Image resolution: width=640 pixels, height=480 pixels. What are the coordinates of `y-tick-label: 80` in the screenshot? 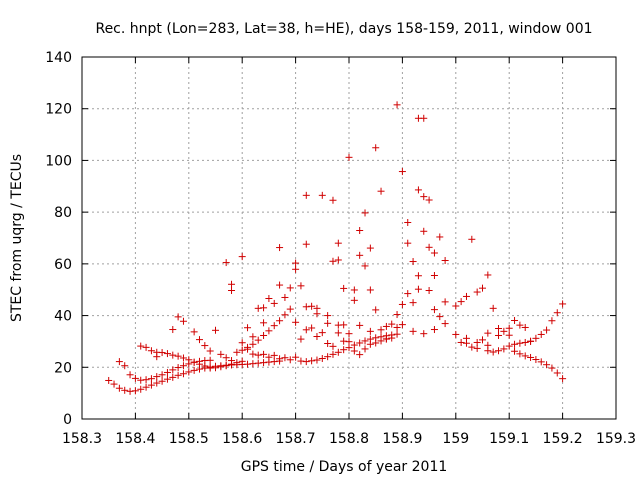 It's located at (63, 213).